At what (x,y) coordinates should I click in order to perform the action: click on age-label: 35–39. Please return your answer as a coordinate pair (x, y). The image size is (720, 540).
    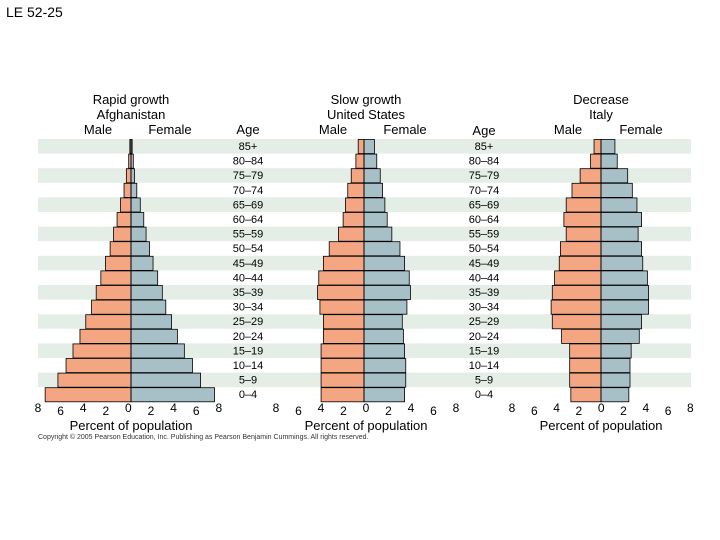
    Looking at the image, I should click on (484, 293).